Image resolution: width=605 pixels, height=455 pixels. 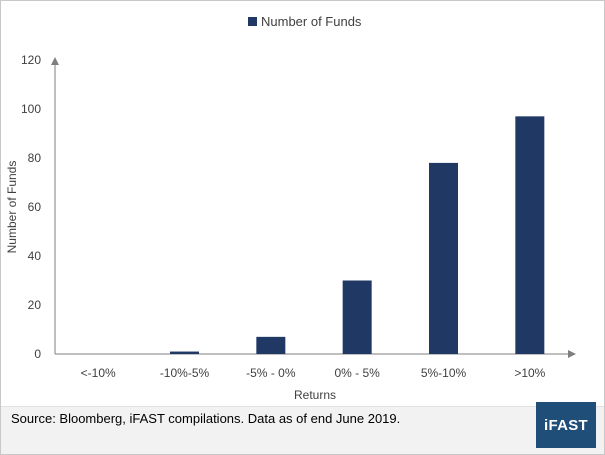 What do you see at coordinates (566, 425) in the screenshot?
I see `ifast-logo: iFAST` at bounding box center [566, 425].